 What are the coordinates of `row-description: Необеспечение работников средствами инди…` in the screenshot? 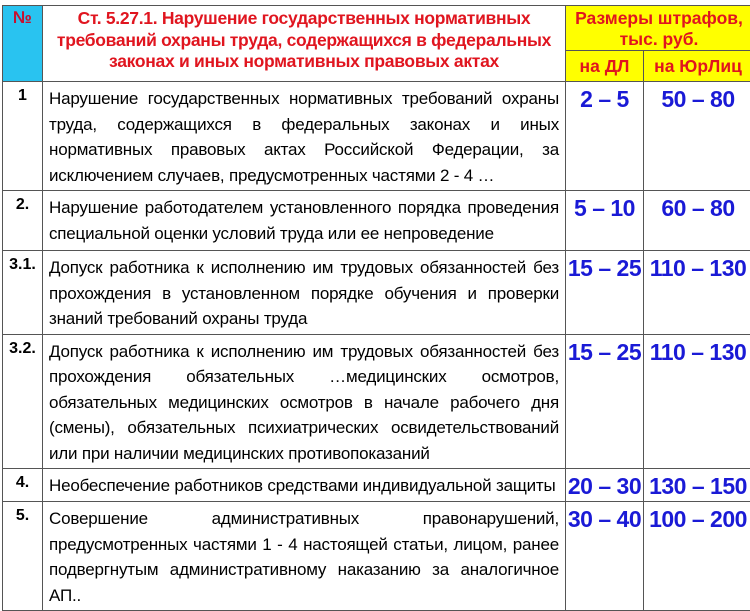 It's located at (304, 485).